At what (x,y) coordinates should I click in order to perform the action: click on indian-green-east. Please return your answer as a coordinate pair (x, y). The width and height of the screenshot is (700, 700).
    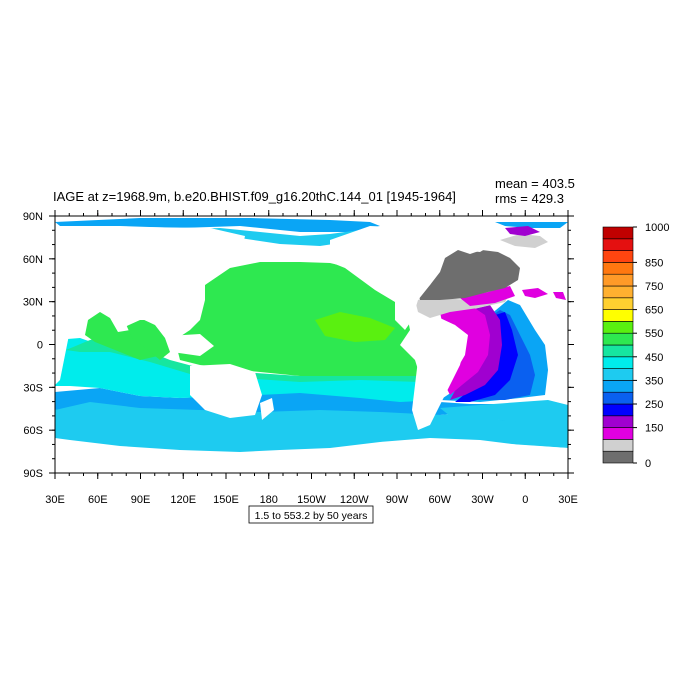
    Looking at the image, I should click on (147, 339).